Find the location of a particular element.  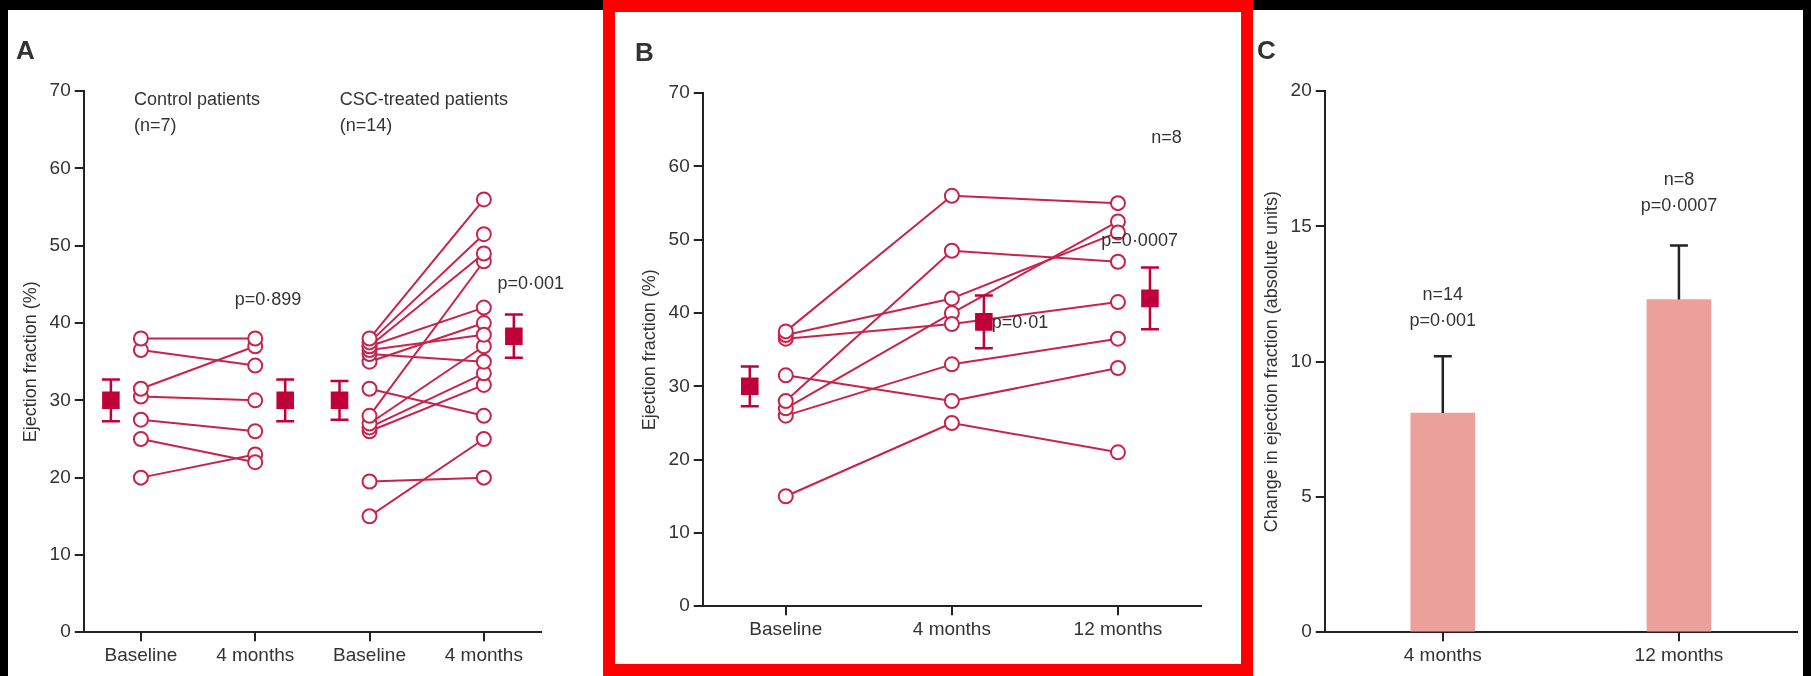

annotation: Control patients (n=7) is located at coordinates (197, 112).